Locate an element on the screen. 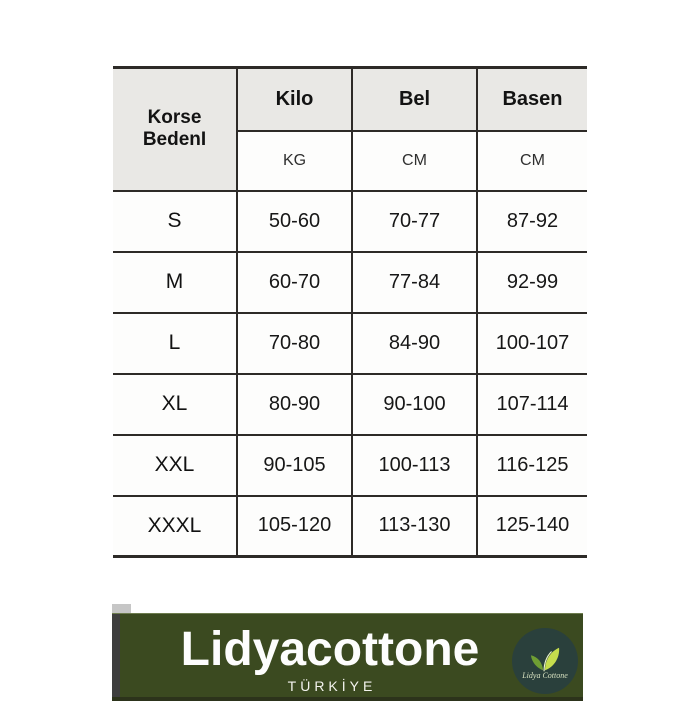  kilo-cell: 105-120 is located at coordinates (294, 526).